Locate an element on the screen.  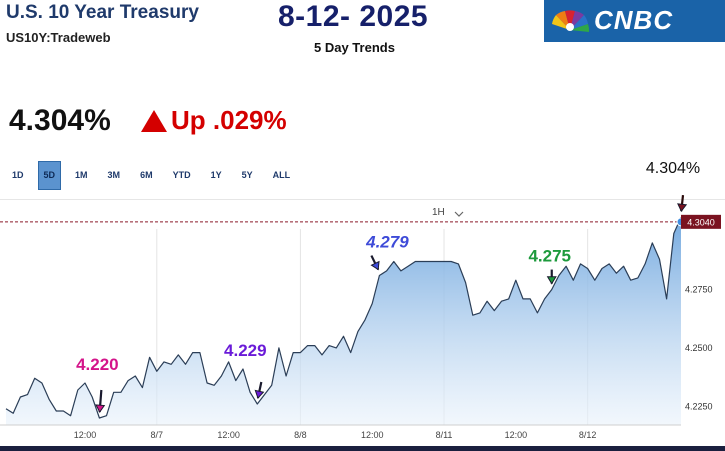
subtitle: 5 Day Trends is located at coordinates (354, 47).